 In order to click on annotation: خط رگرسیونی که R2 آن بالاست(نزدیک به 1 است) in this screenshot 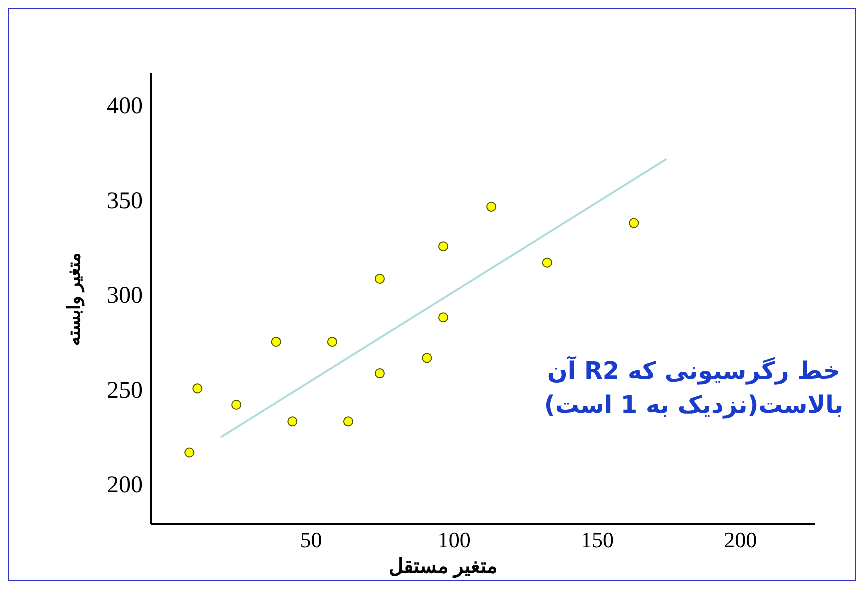, I will do `click(694, 388)`.